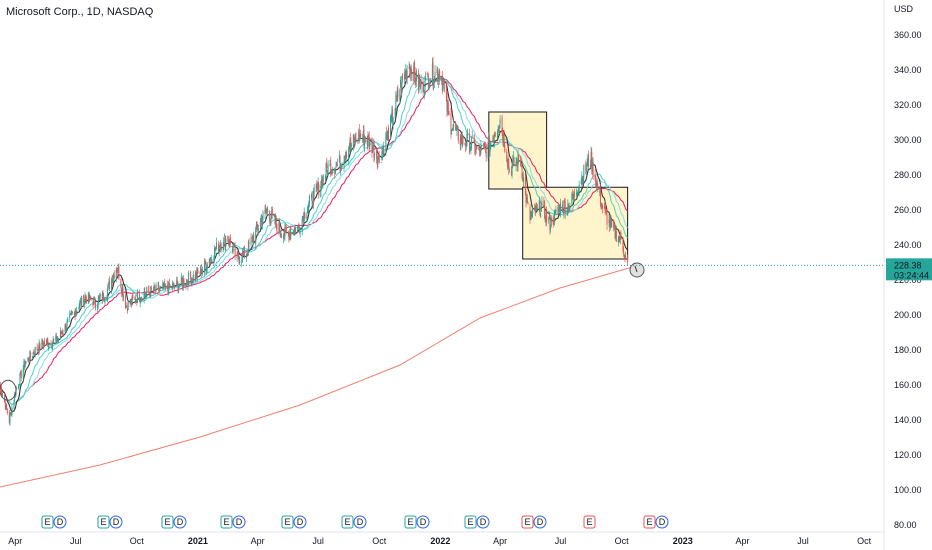 This screenshot has width=932, height=550. I want to click on dividend-event, so click(540, 522).